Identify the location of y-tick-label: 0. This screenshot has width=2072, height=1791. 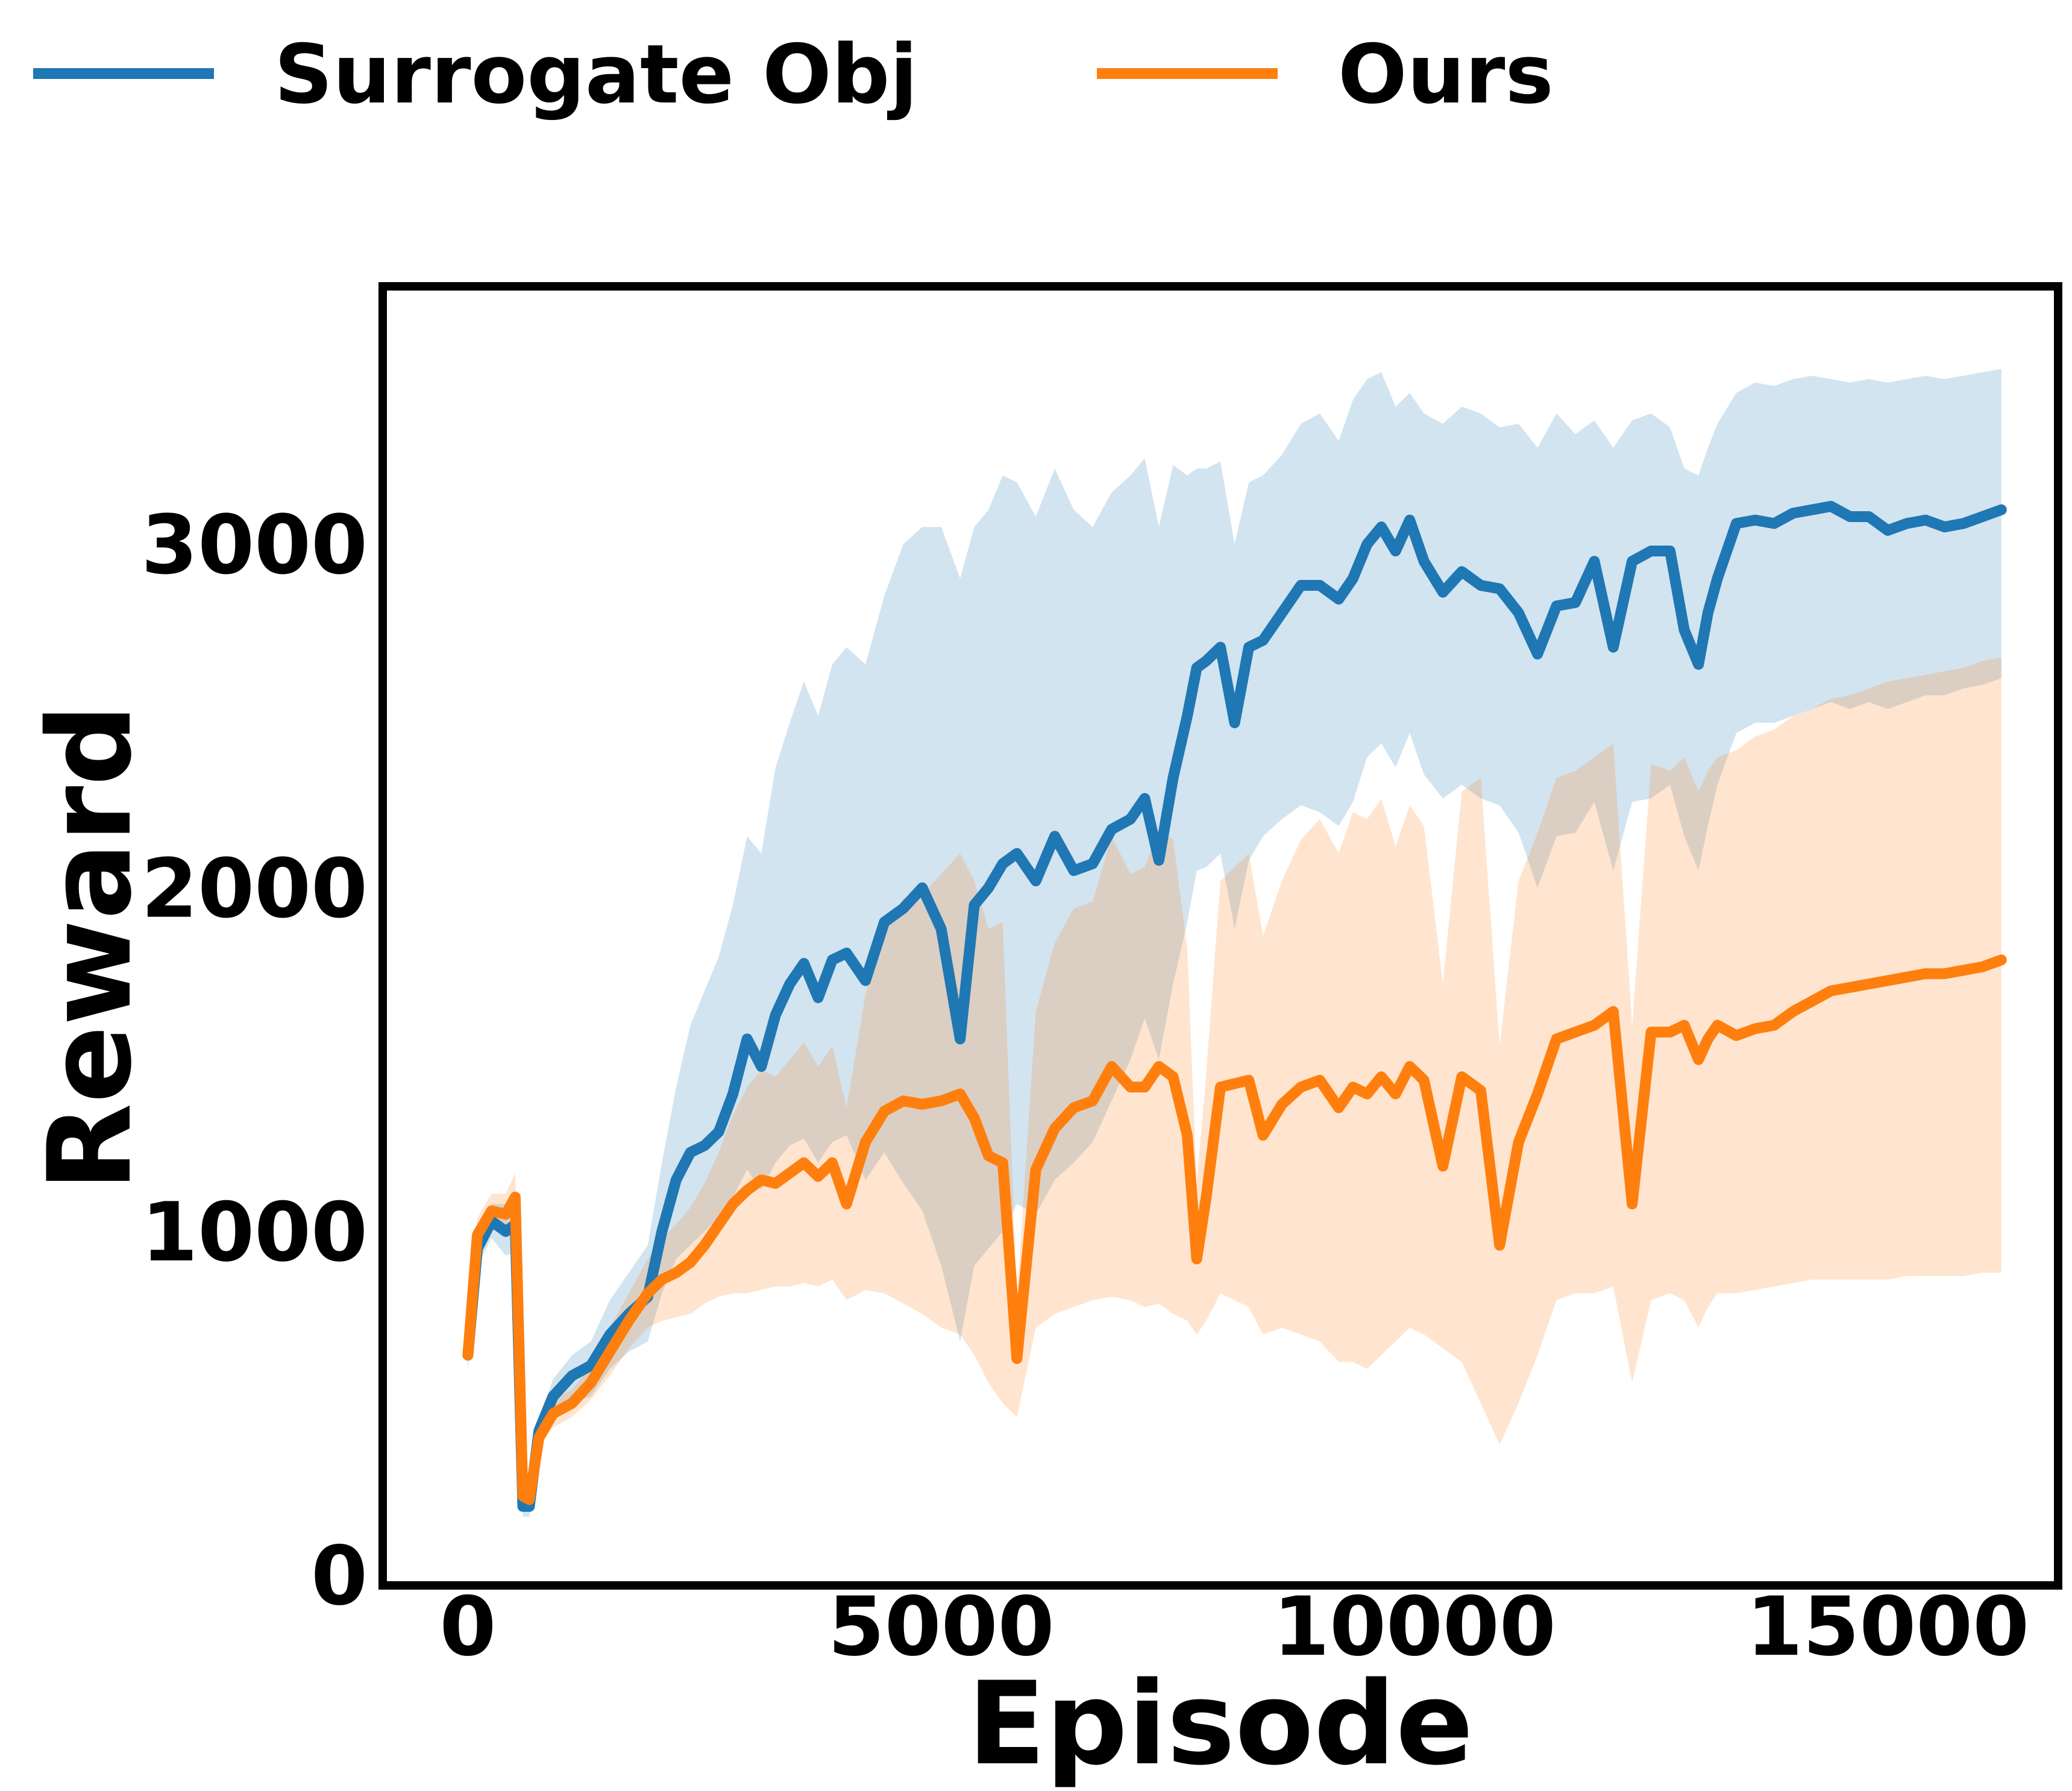
(339, 1576).